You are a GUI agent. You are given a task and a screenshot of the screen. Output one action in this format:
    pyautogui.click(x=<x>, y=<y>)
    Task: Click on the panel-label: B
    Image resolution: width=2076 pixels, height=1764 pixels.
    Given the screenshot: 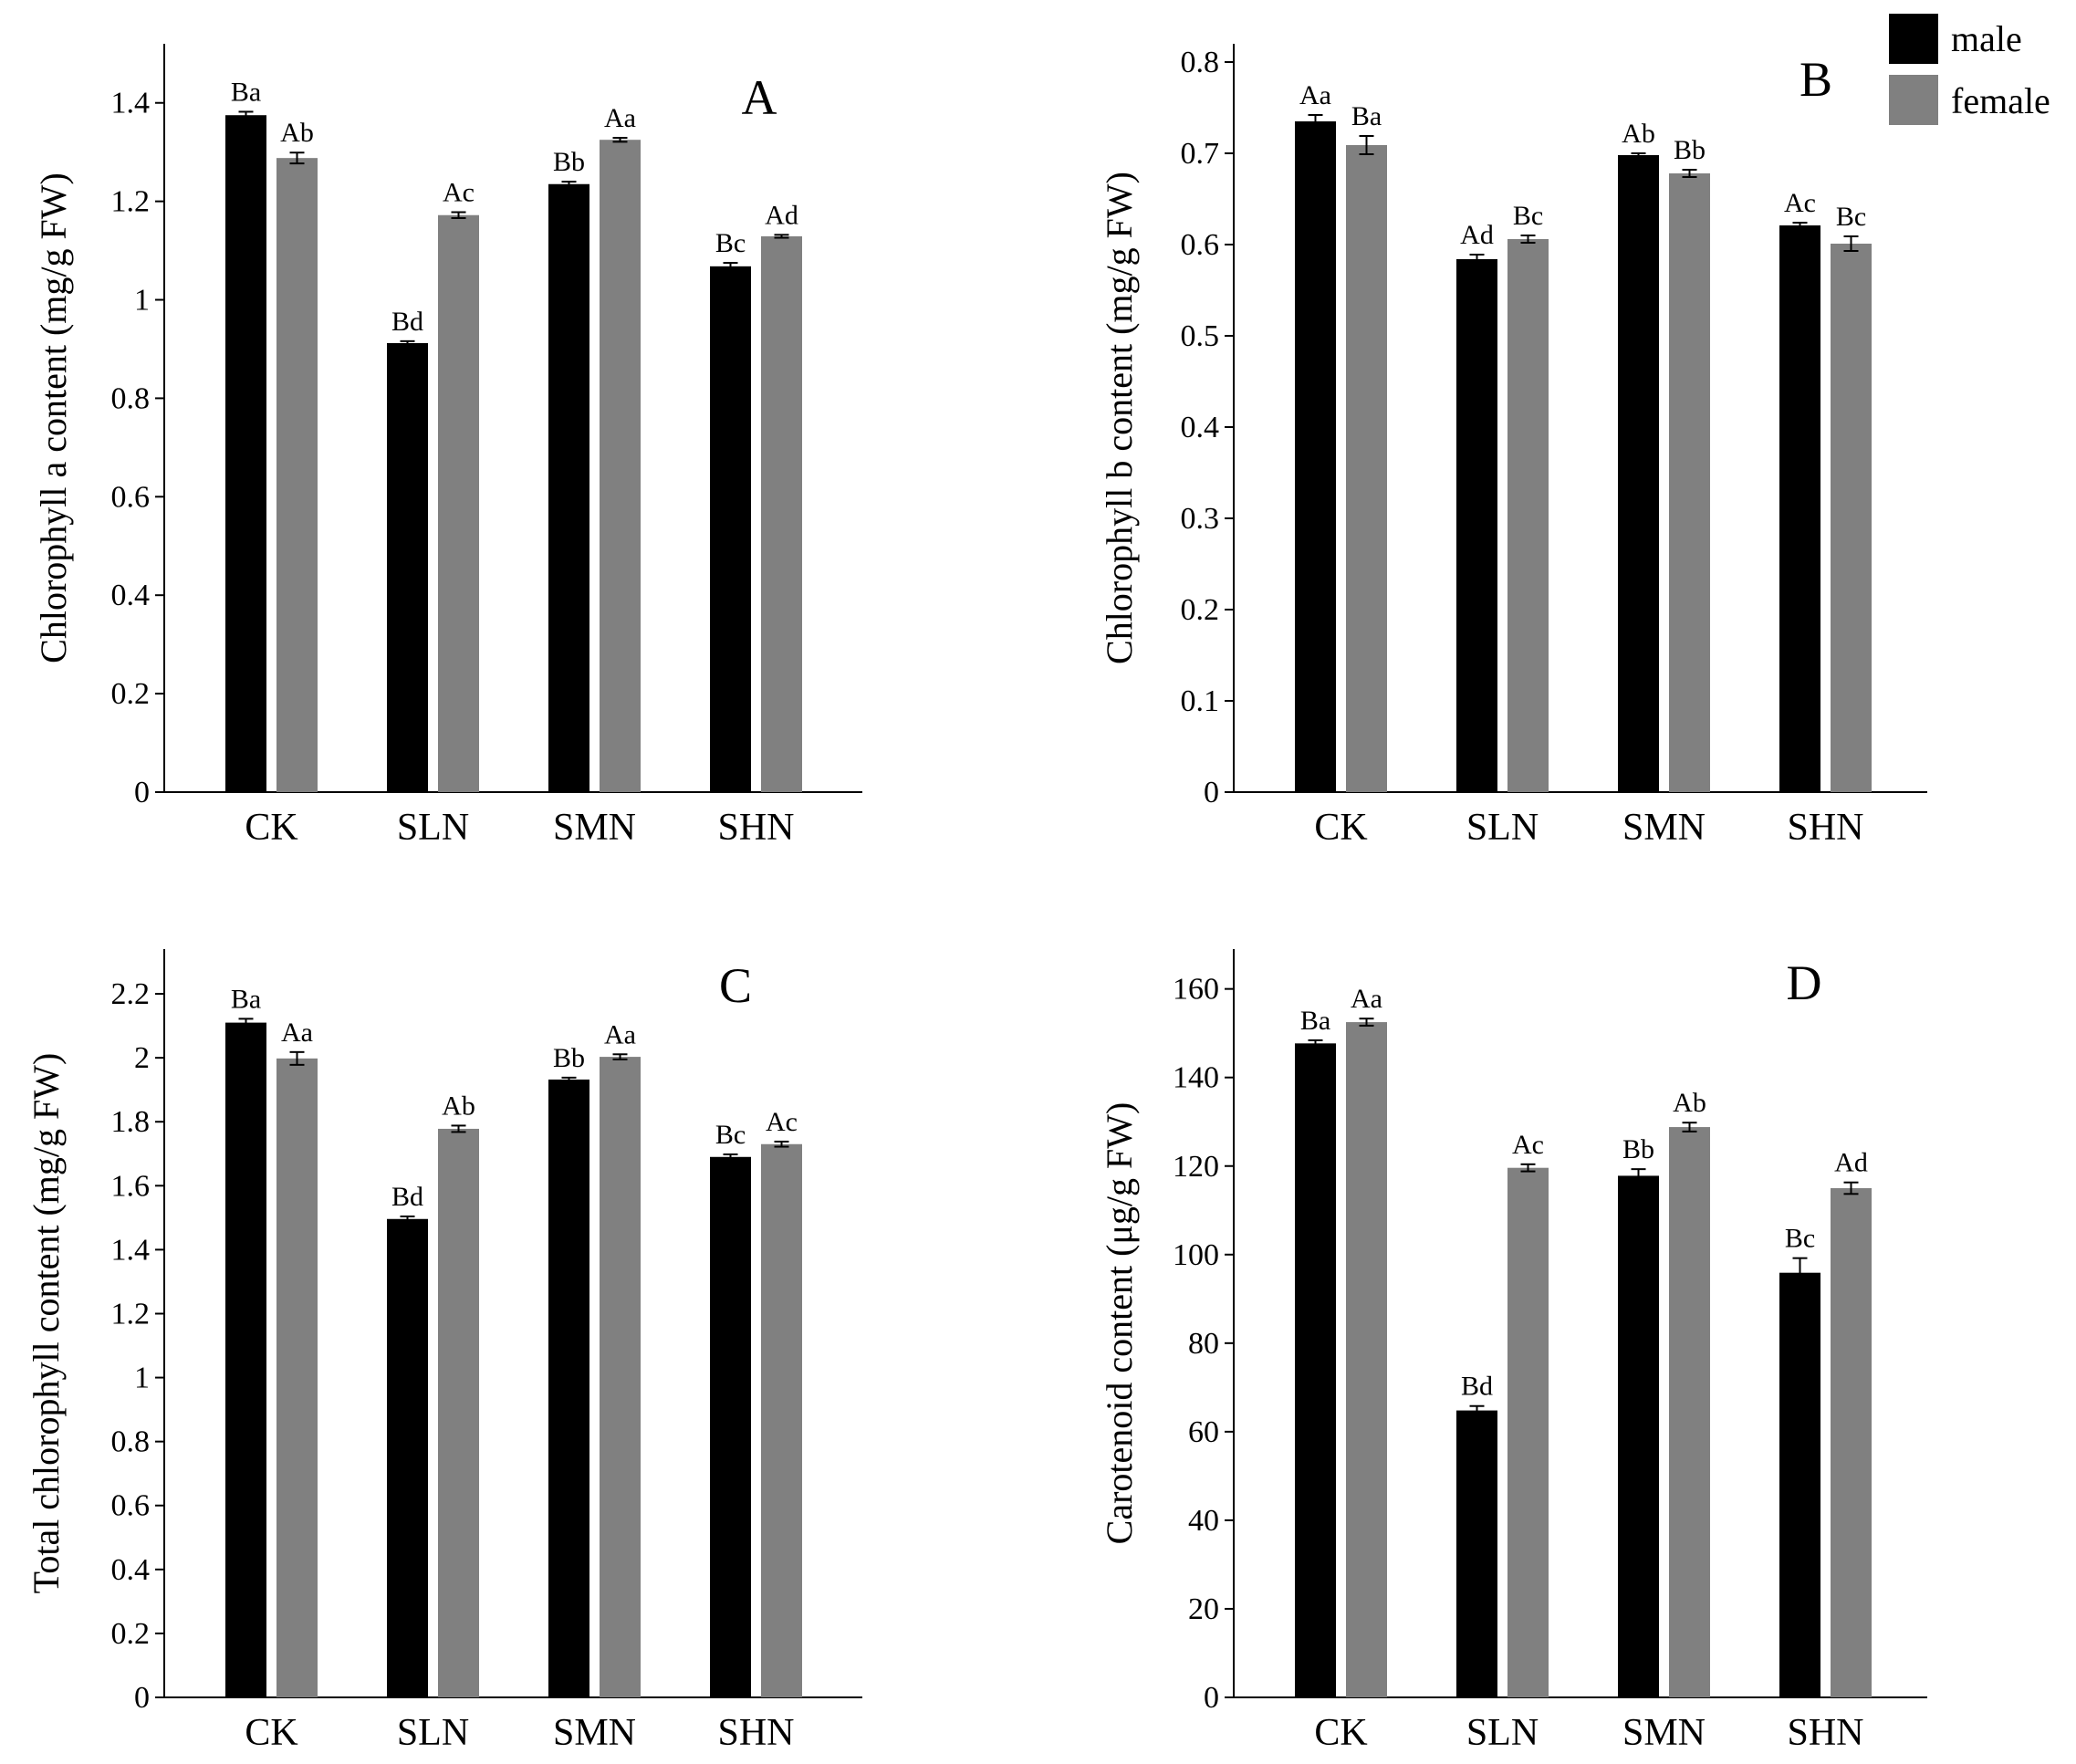 What is the action you would take?
    pyautogui.click(x=1816, y=79)
    